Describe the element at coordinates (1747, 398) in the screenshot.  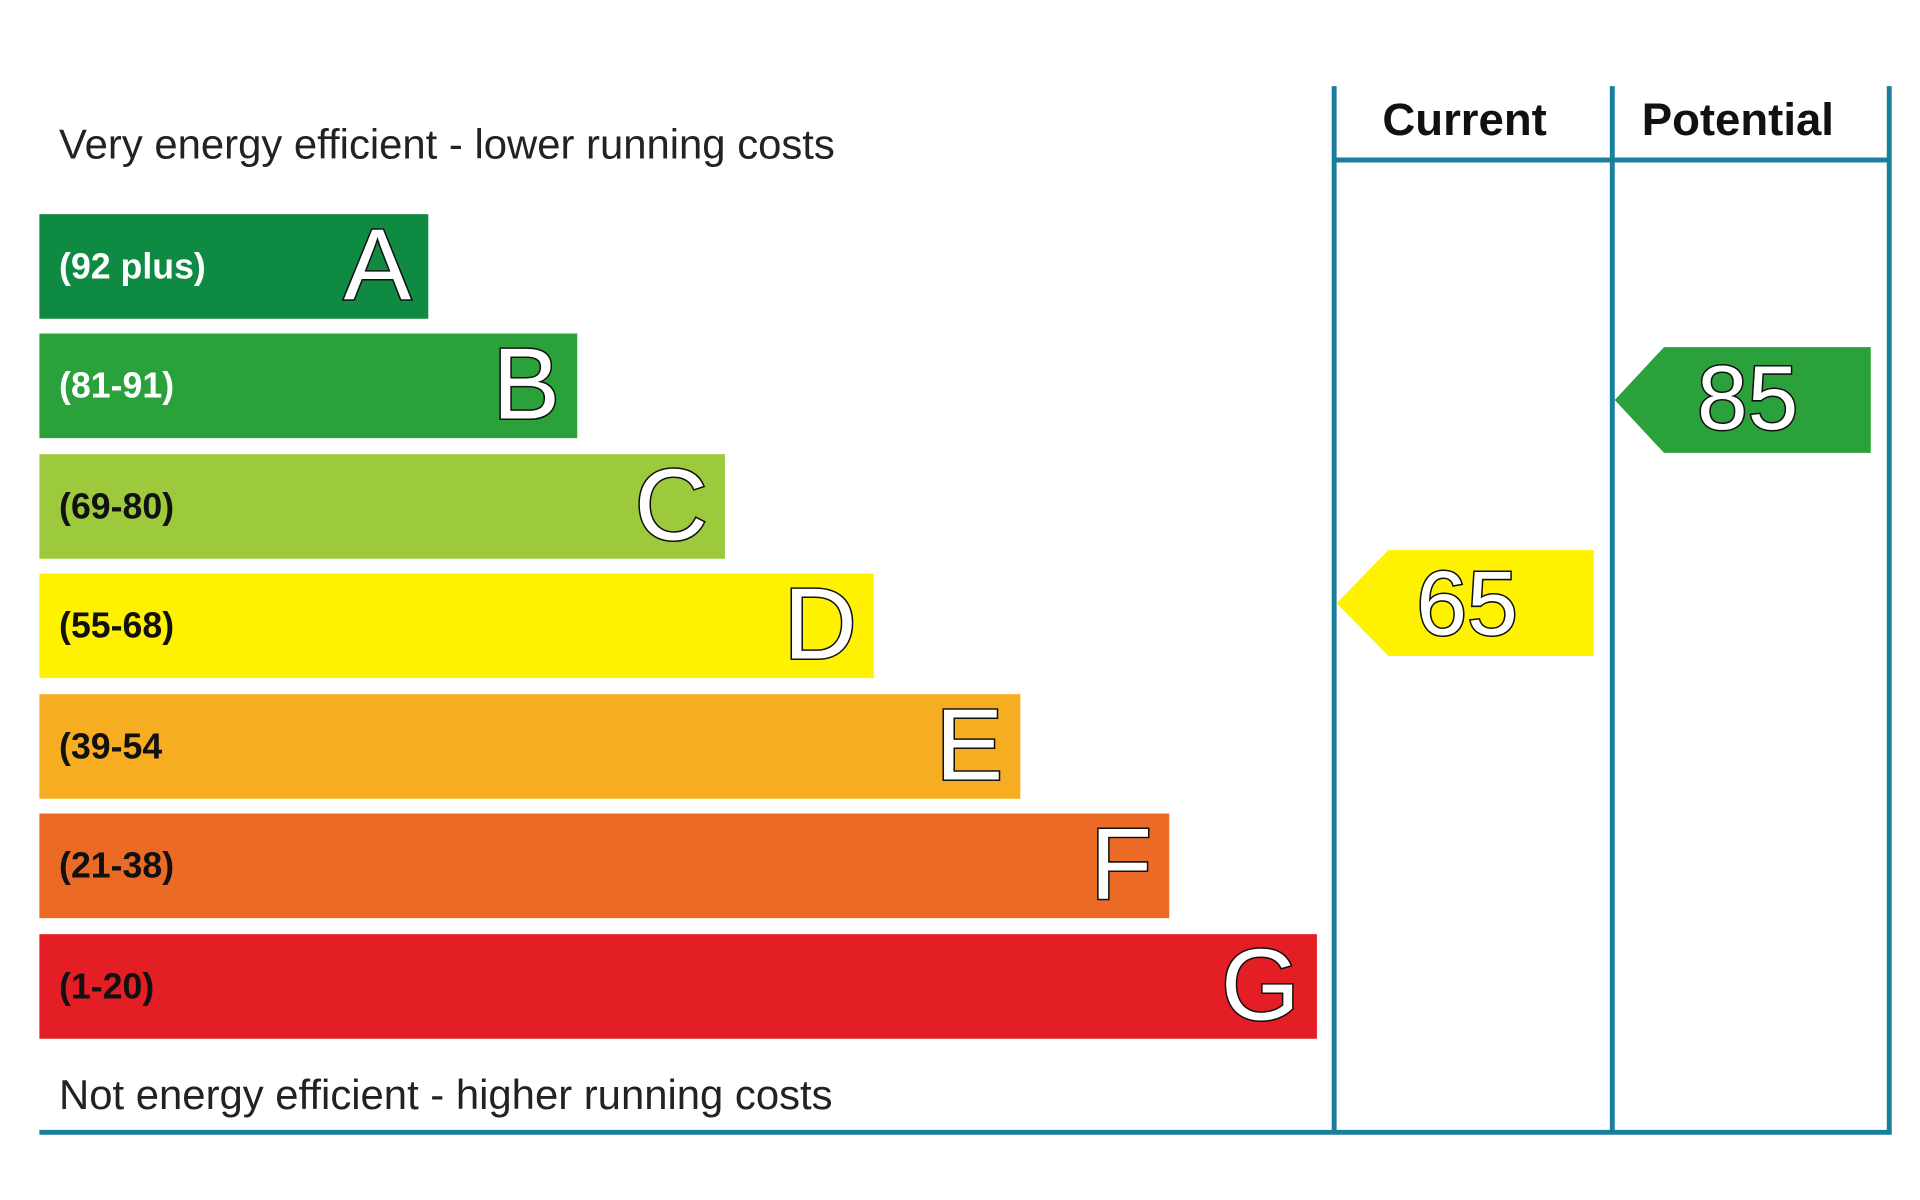
I see `potential-rating: 85` at that location.